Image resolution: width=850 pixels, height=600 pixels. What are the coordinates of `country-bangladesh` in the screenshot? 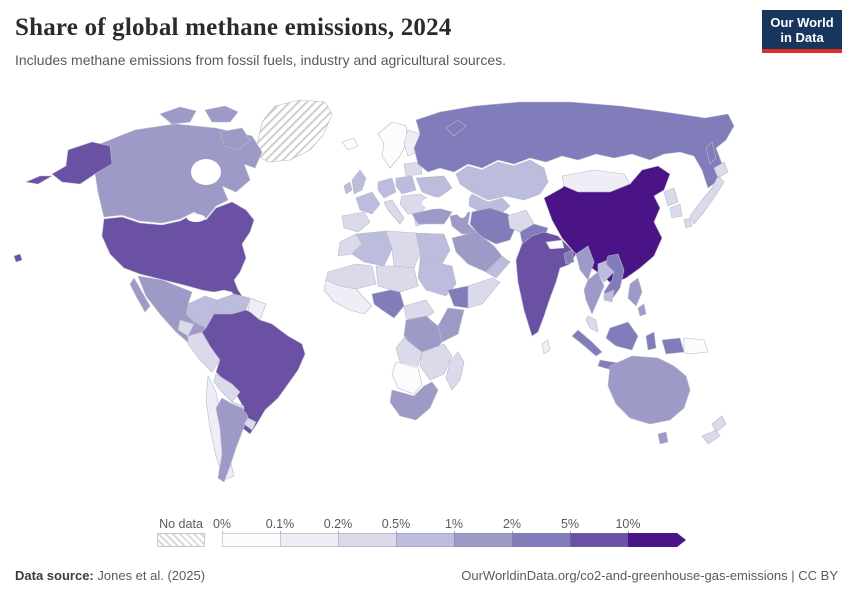 It's located at (569, 257).